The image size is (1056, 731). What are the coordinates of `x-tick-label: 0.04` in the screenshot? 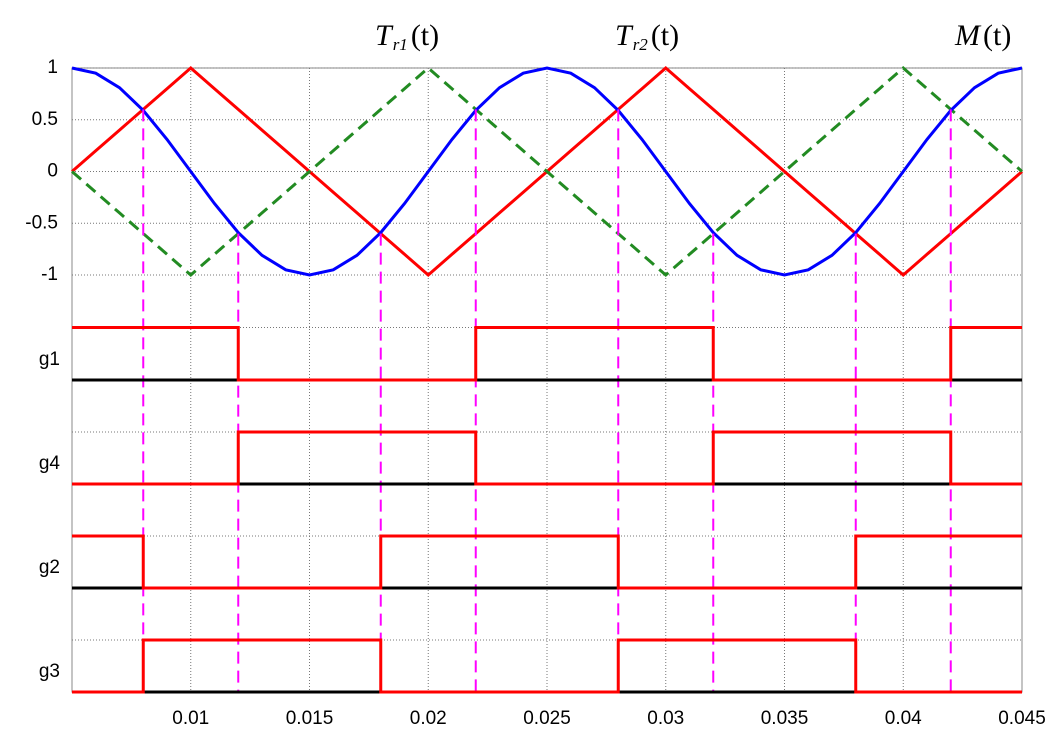 It's located at (903, 718).